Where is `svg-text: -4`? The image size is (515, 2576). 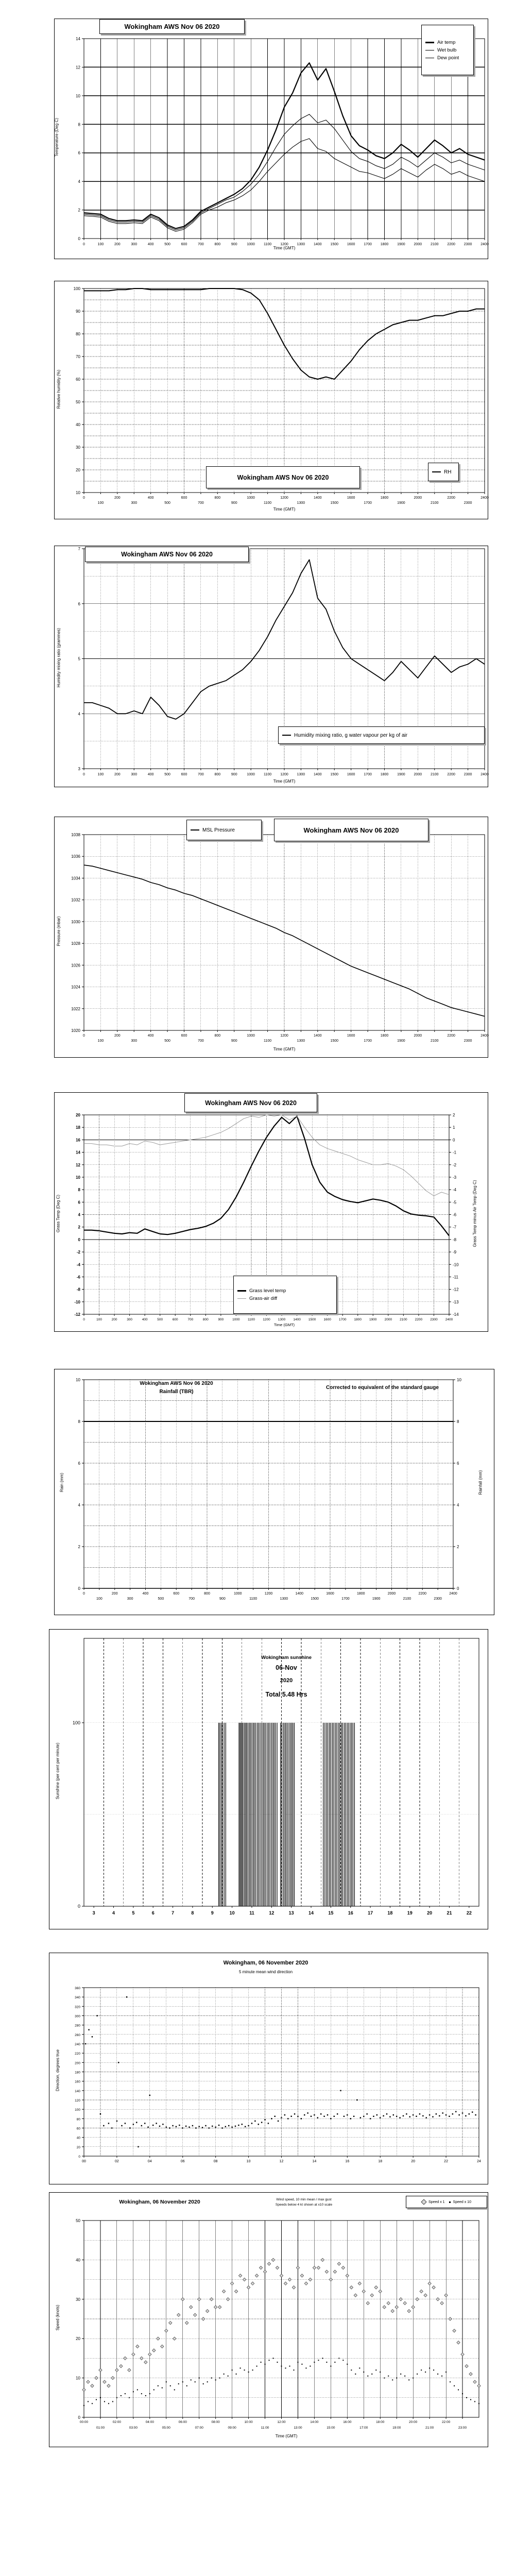 svg-text: -4 is located at coordinates (79, 1264).